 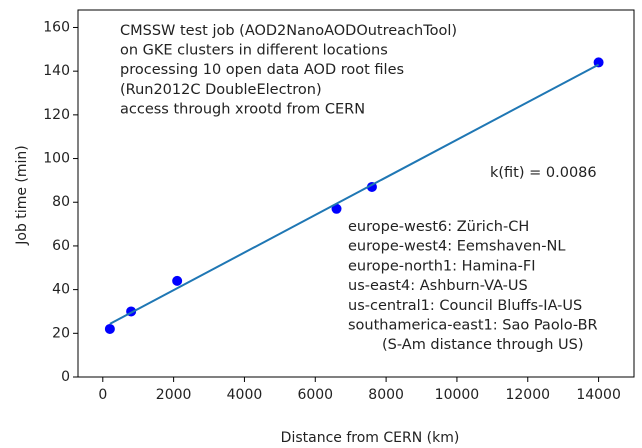 I want to click on annotation: CMSSW test job (AOD2NanoAODOutreachTool), so click(x=288, y=31).